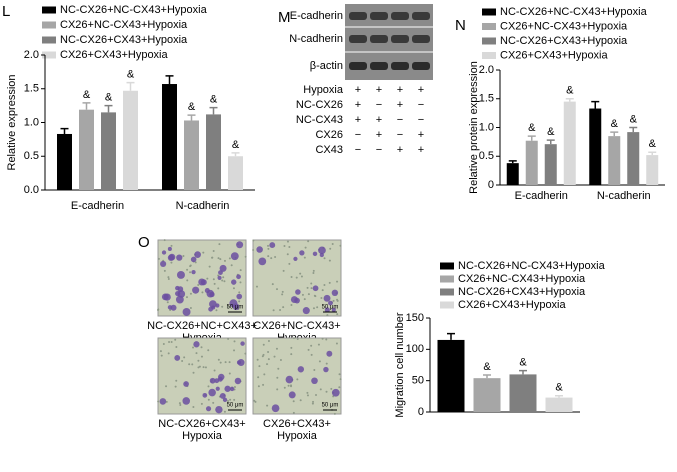  I want to click on legend-label: CX26+NC-CX43+Hypoxia, so click(564, 26).